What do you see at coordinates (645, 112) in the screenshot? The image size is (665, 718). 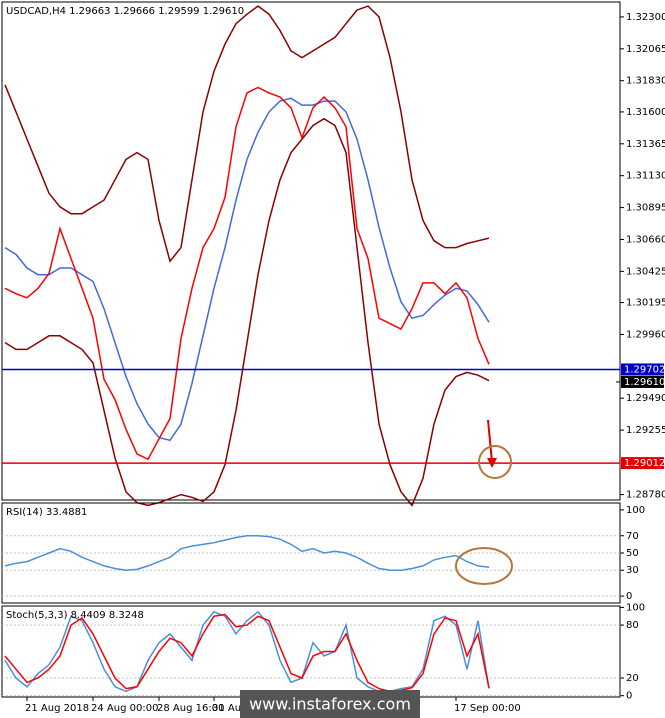 I see `y-tick-label: 1.31600` at bounding box center [645, 112].